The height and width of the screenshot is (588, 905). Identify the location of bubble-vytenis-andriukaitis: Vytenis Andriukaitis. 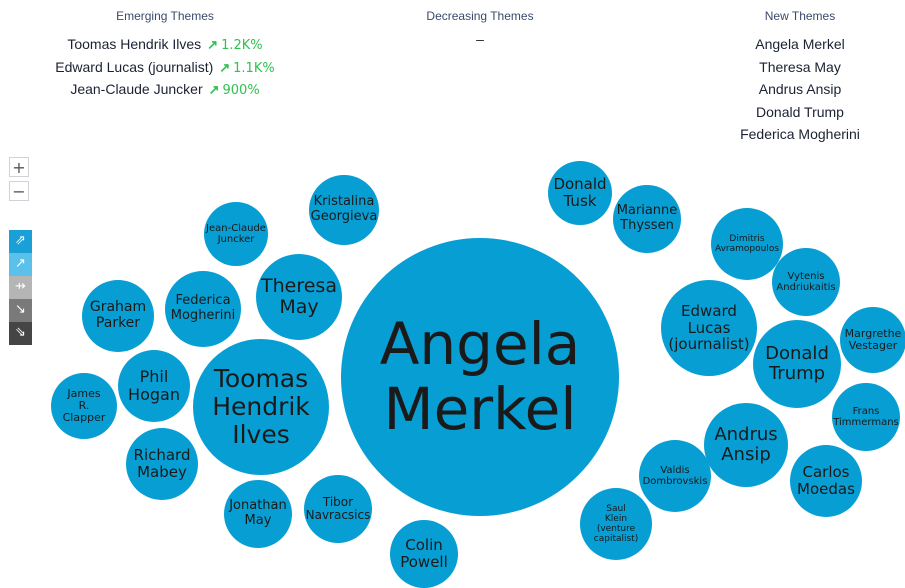
(806, 282).